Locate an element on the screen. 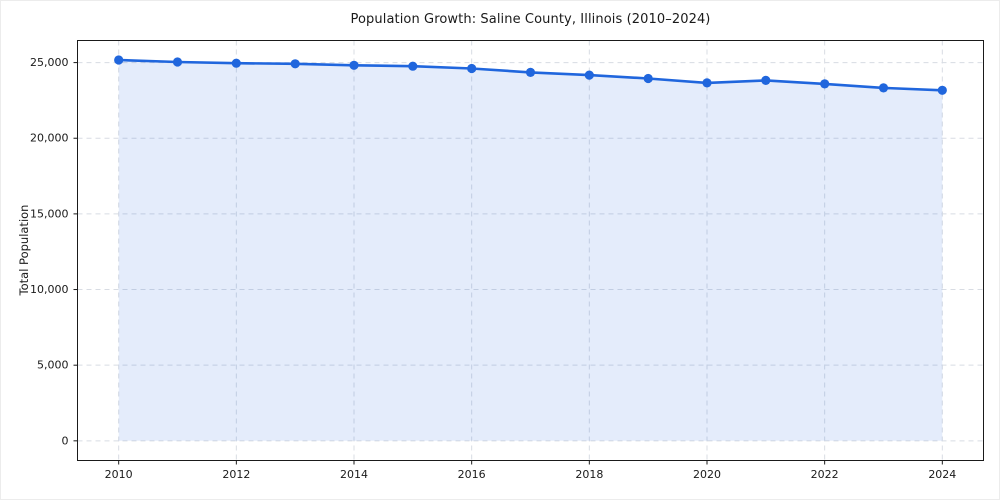  data-point-2015 is located at coordinates (413, 66).